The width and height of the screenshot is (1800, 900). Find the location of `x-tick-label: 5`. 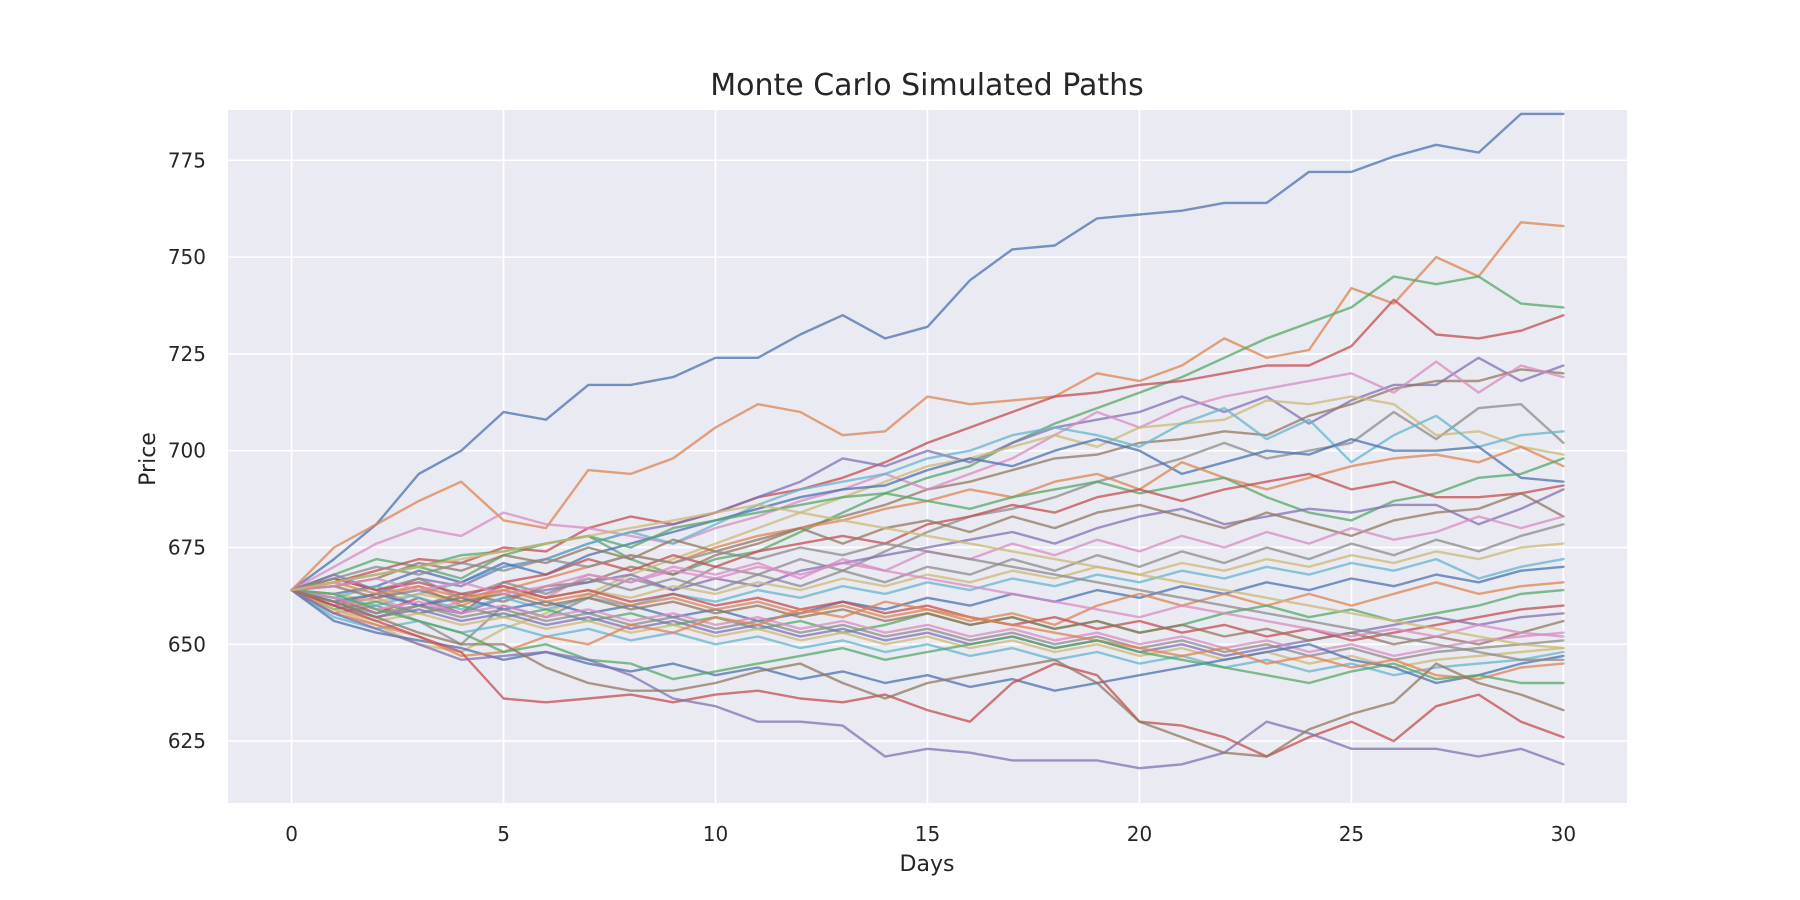

x-tick-label: 5 is located at coordinates (503, 834).